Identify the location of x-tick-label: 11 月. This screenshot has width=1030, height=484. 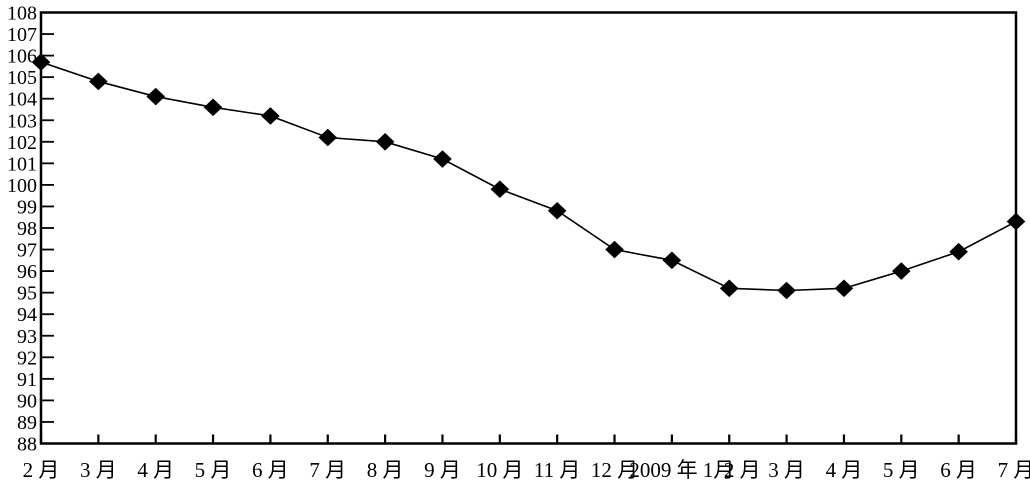
(557, 470).